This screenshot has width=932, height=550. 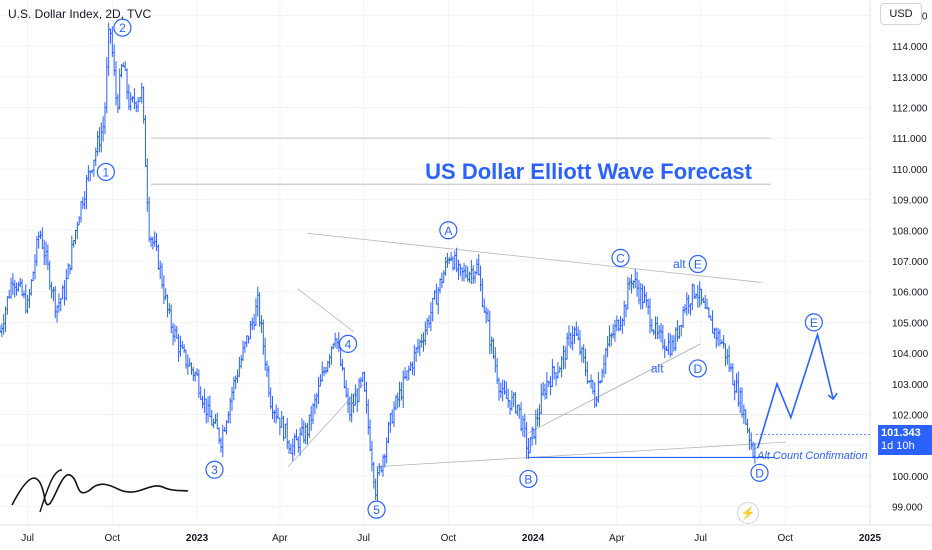 I want to click on y-tick-label: 110.000, so click(x=910, y=170).